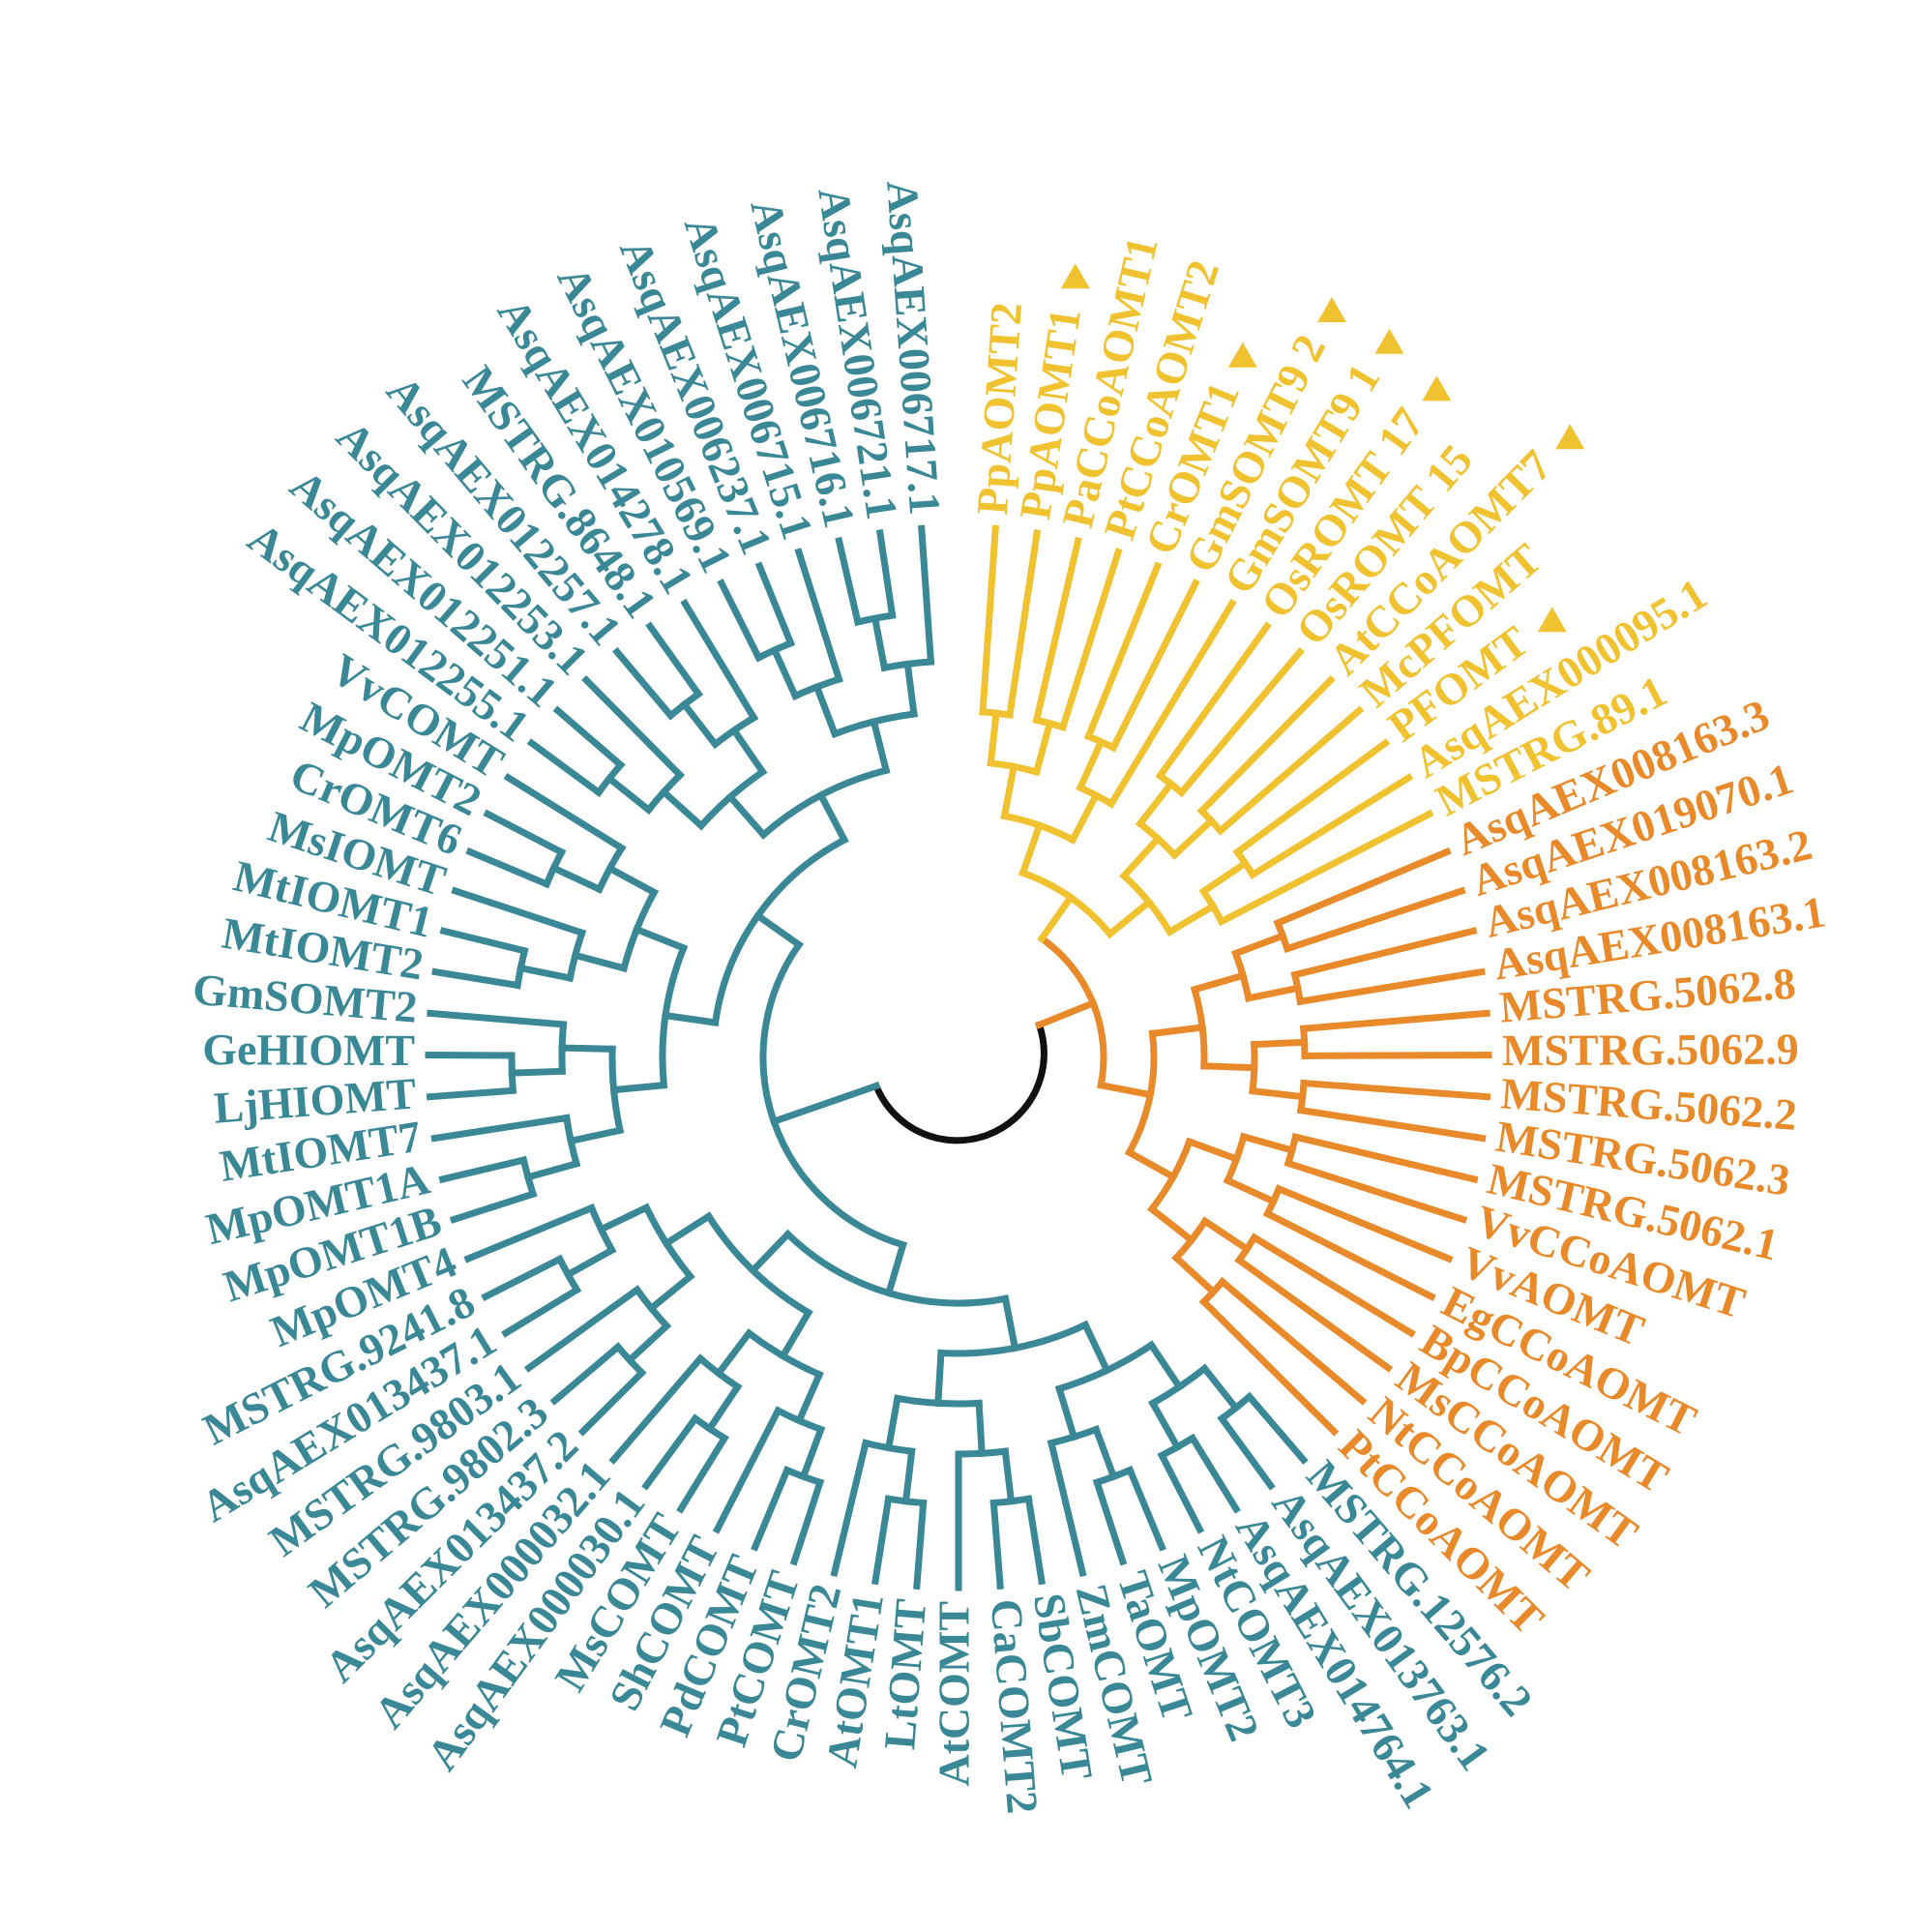 The width and height of the screenshot is (1918, 1932). Describe the element at coordinates (959, 1082) in the screenshot. I see `root-branch` at that location.